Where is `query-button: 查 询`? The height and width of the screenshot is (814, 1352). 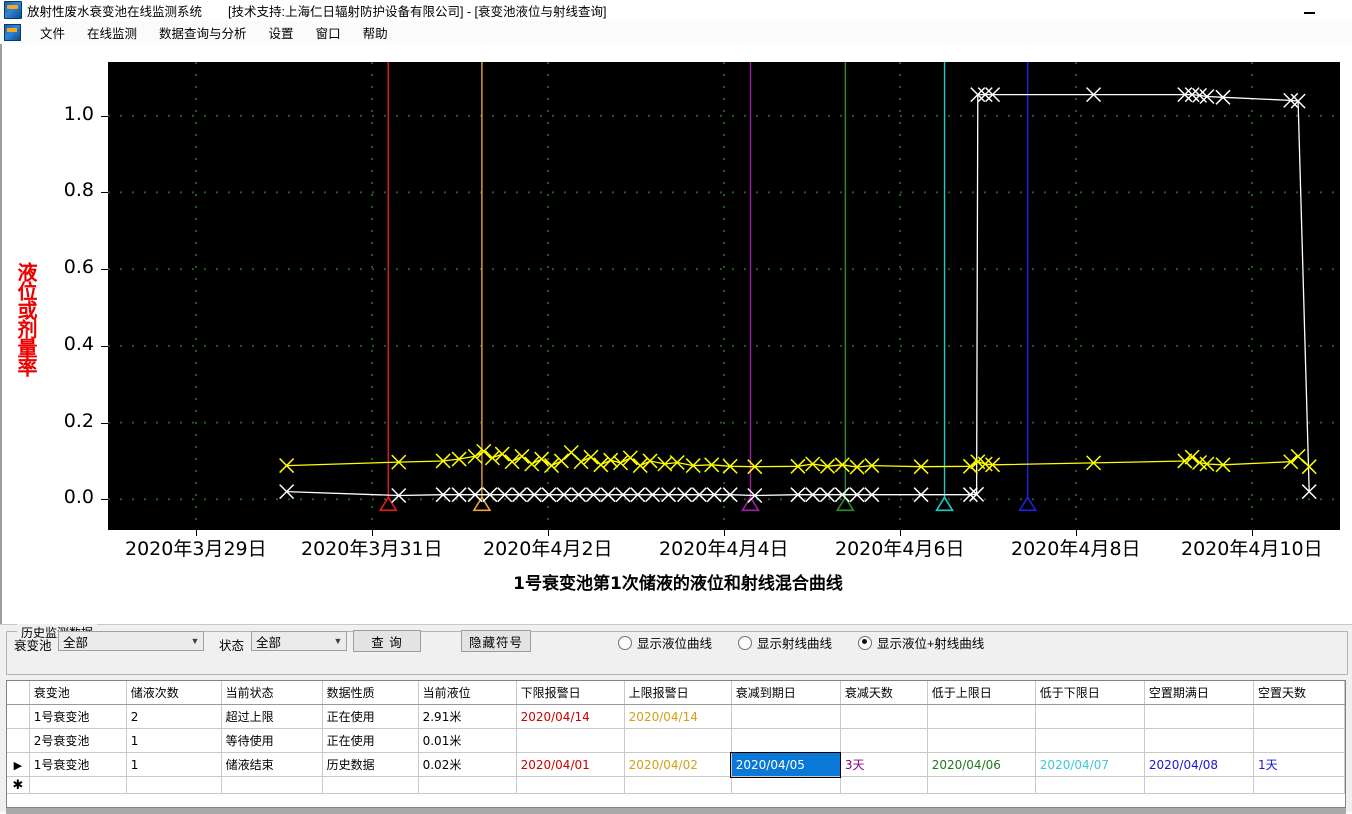 query-button: 查 询 is located at coordinates (387, 641).